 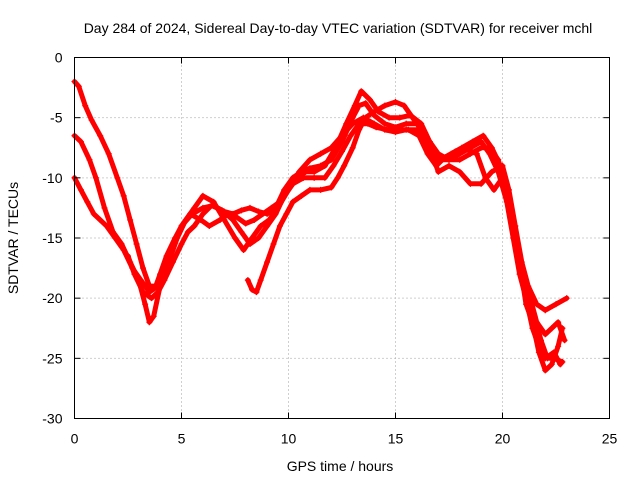 What do you see at coordinates (13, 238) in the screenshot?
I see `y-axis-label: SDTVAR / TECUs` at bounding box center [13, 238].